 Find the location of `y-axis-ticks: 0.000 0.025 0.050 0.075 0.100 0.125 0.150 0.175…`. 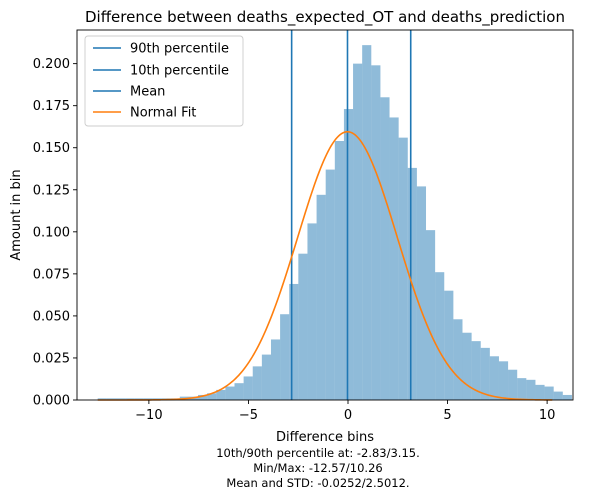

y-axis-ticks: 0.000 0.025 0.050 0.075 0.100 0.125 0.150 0.175… is located at coordinates (55, 233).